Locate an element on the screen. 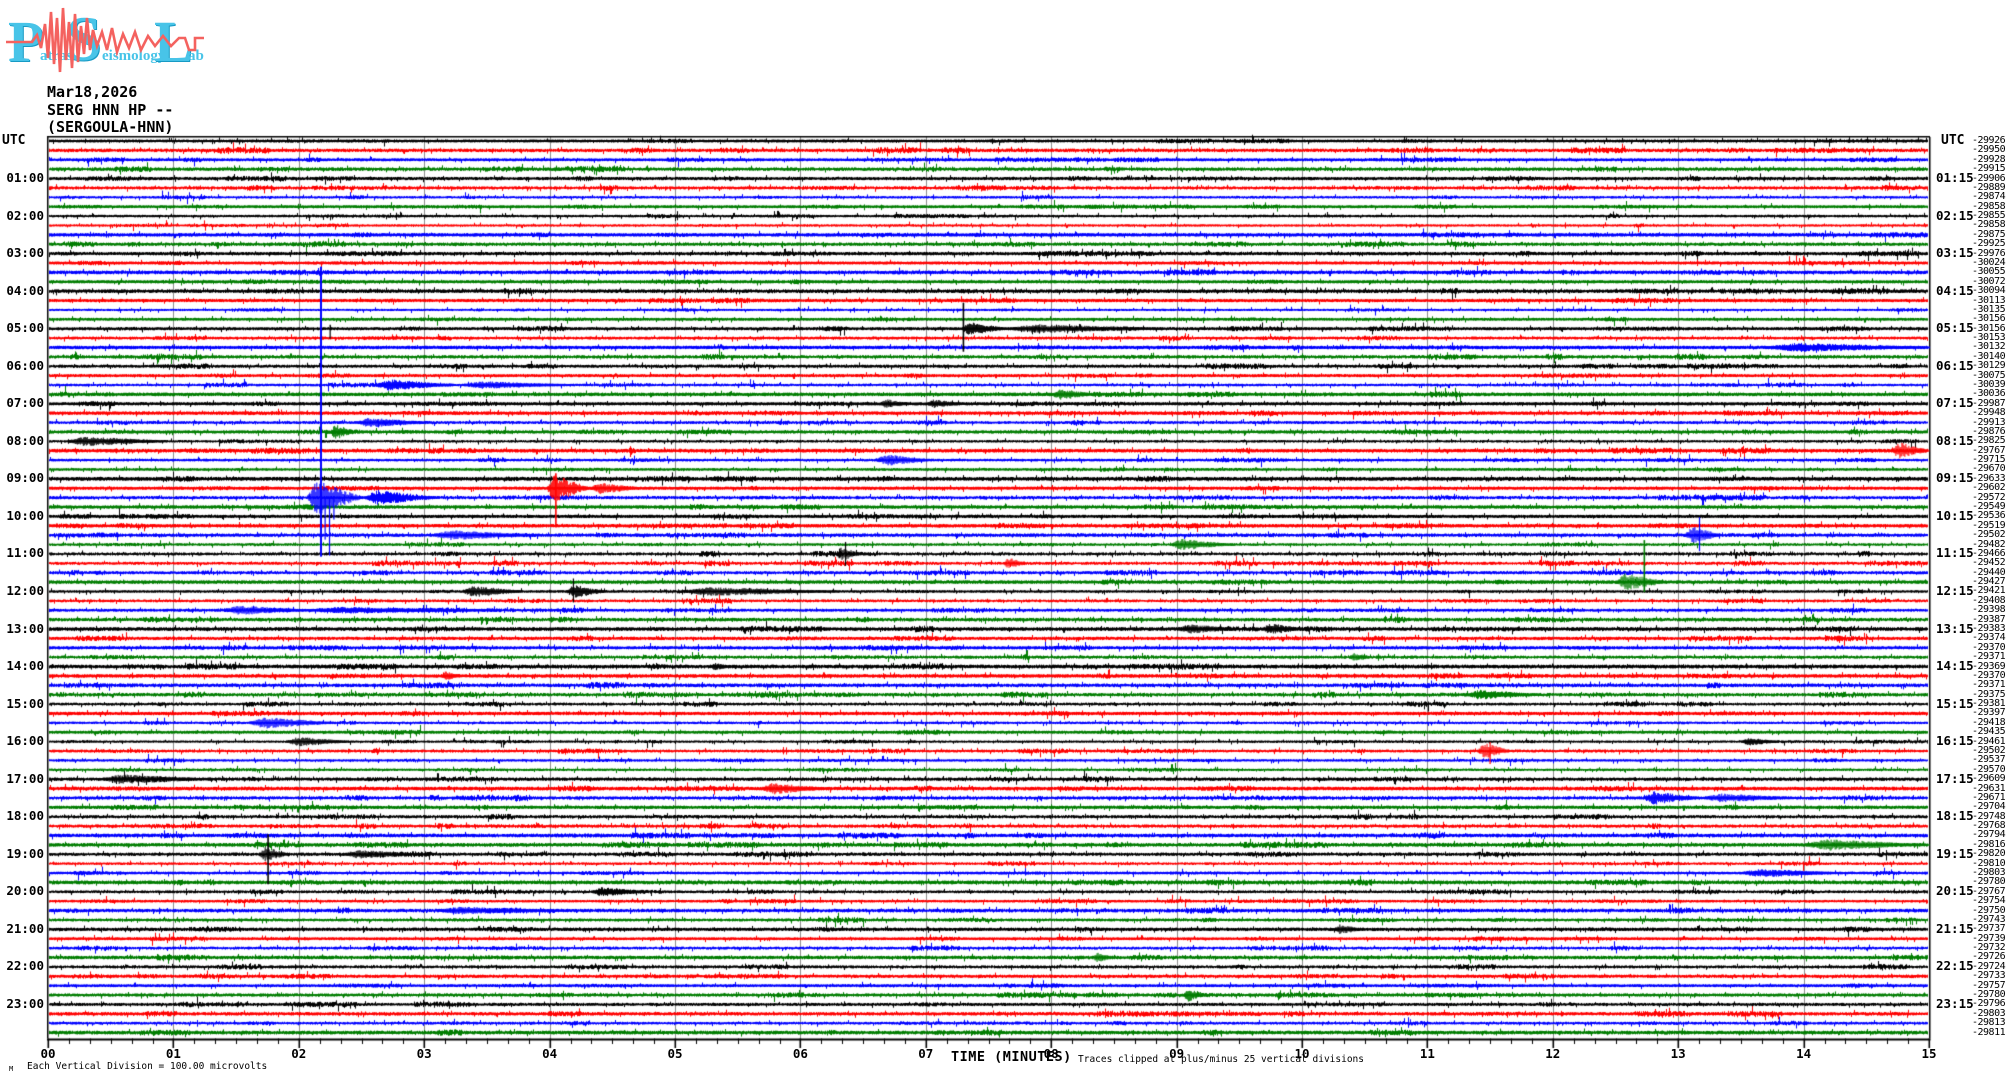 This screenshot has height=1080, width=2010. x-label-14: 14 is located at coordinates (1804, 1053).